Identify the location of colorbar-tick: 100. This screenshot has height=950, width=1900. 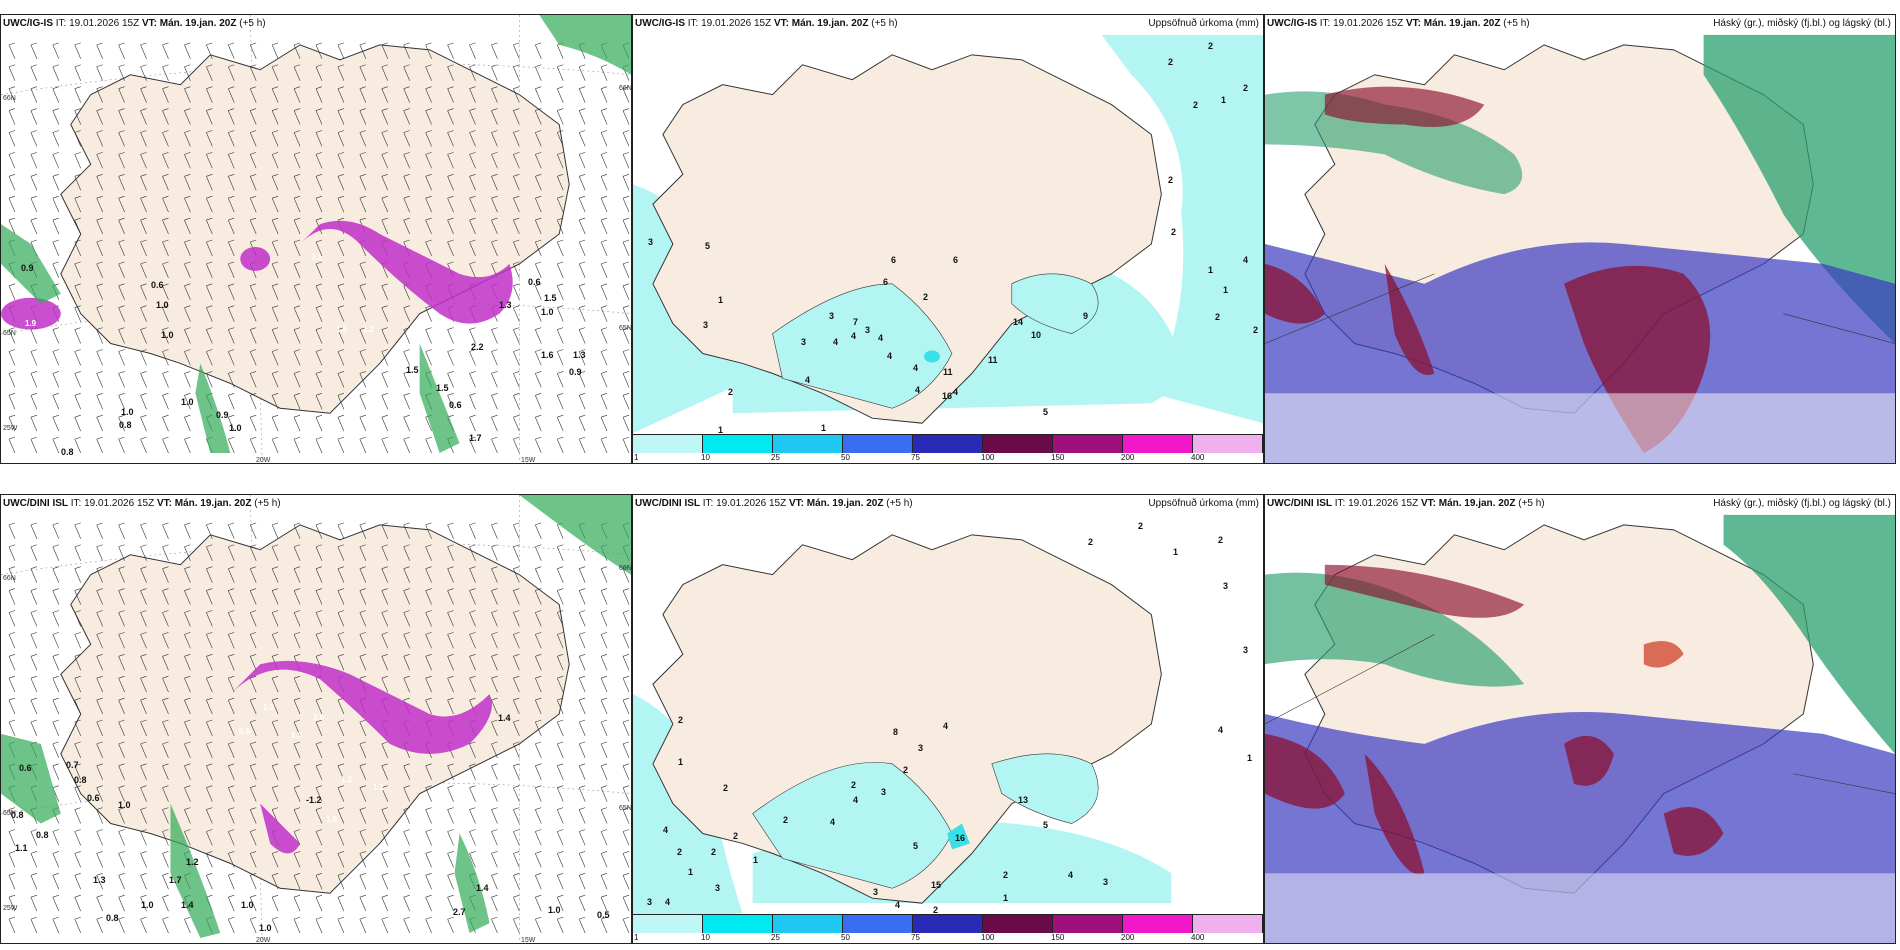
(988, 457).